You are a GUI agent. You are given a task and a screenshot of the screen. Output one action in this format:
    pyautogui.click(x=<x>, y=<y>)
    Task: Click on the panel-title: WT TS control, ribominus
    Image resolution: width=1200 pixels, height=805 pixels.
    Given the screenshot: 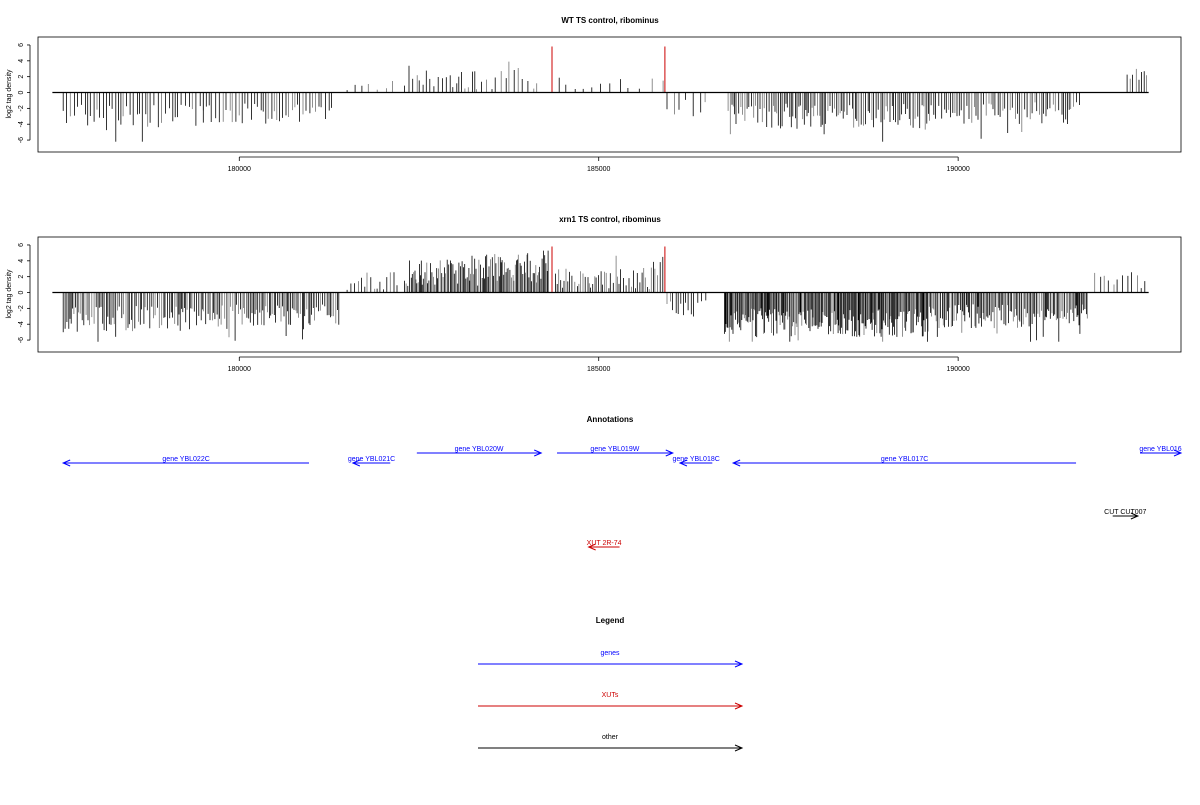 What is the action you would take?
    pyautogui.click(x=610, y=20)
    